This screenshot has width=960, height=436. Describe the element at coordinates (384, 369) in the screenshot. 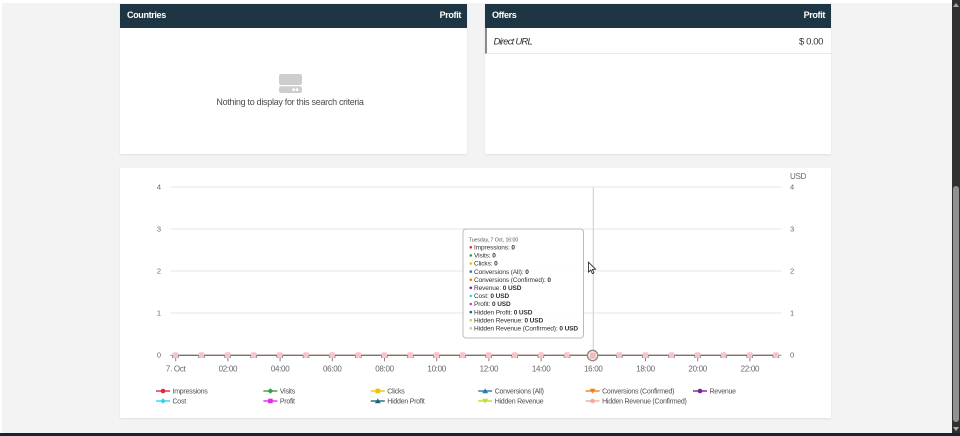

I see `svg-text: 08:00` at that location.